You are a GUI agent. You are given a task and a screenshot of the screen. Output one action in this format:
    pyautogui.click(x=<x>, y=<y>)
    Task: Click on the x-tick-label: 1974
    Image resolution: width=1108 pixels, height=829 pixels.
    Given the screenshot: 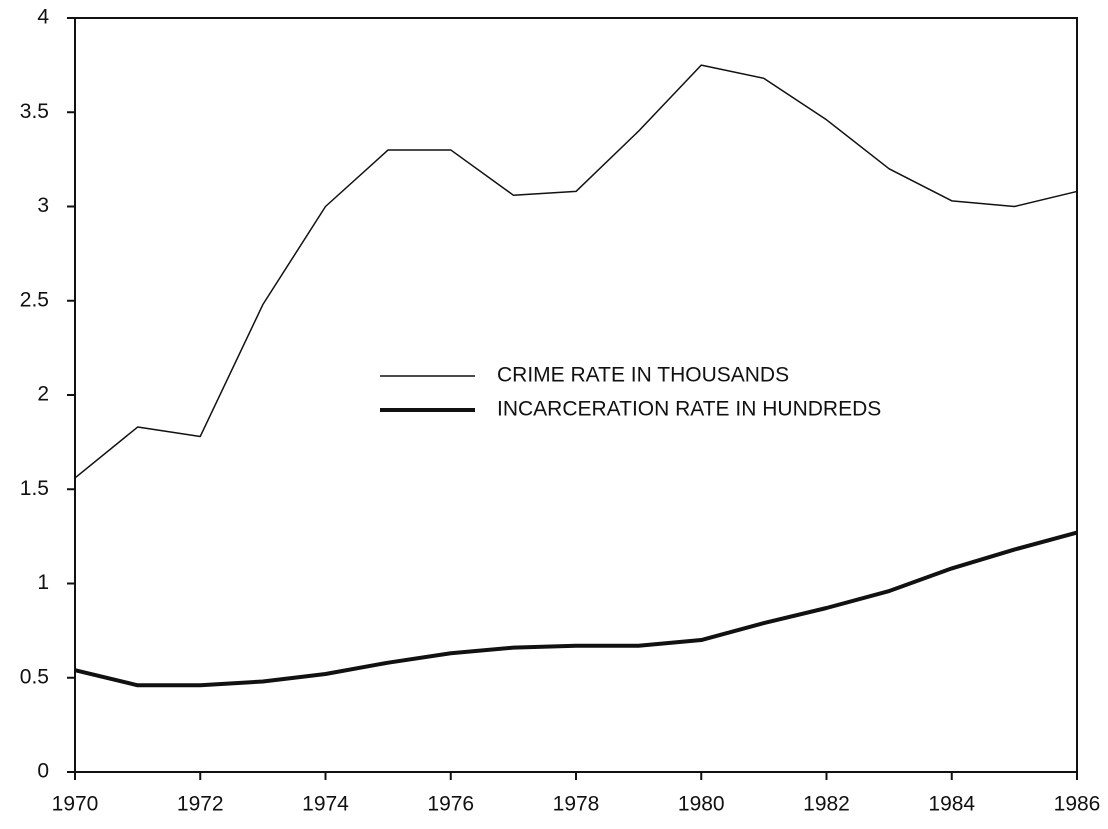 What is the action you would take?
    pyautogui.click(x=325, y=804)
    